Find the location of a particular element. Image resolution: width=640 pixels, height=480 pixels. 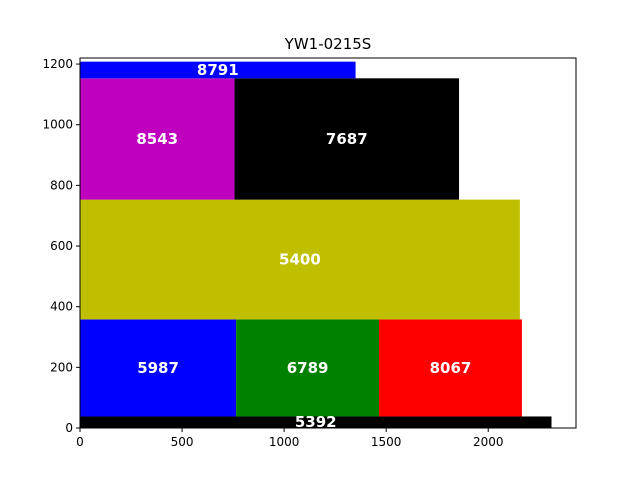

bar-label-7687: 7687 is located at coordinates (347, 139).